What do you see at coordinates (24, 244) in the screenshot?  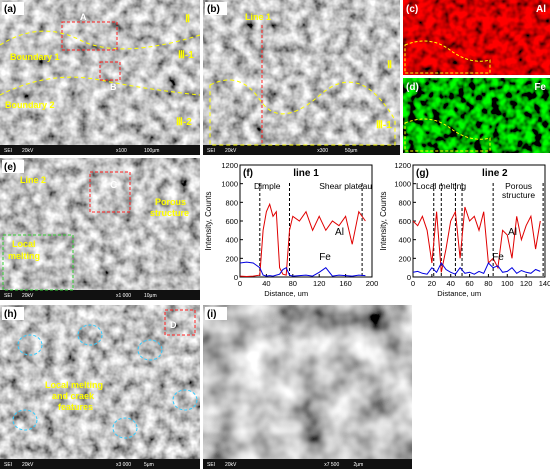 I see `annotation: Local` at bounding box center [24, 244].